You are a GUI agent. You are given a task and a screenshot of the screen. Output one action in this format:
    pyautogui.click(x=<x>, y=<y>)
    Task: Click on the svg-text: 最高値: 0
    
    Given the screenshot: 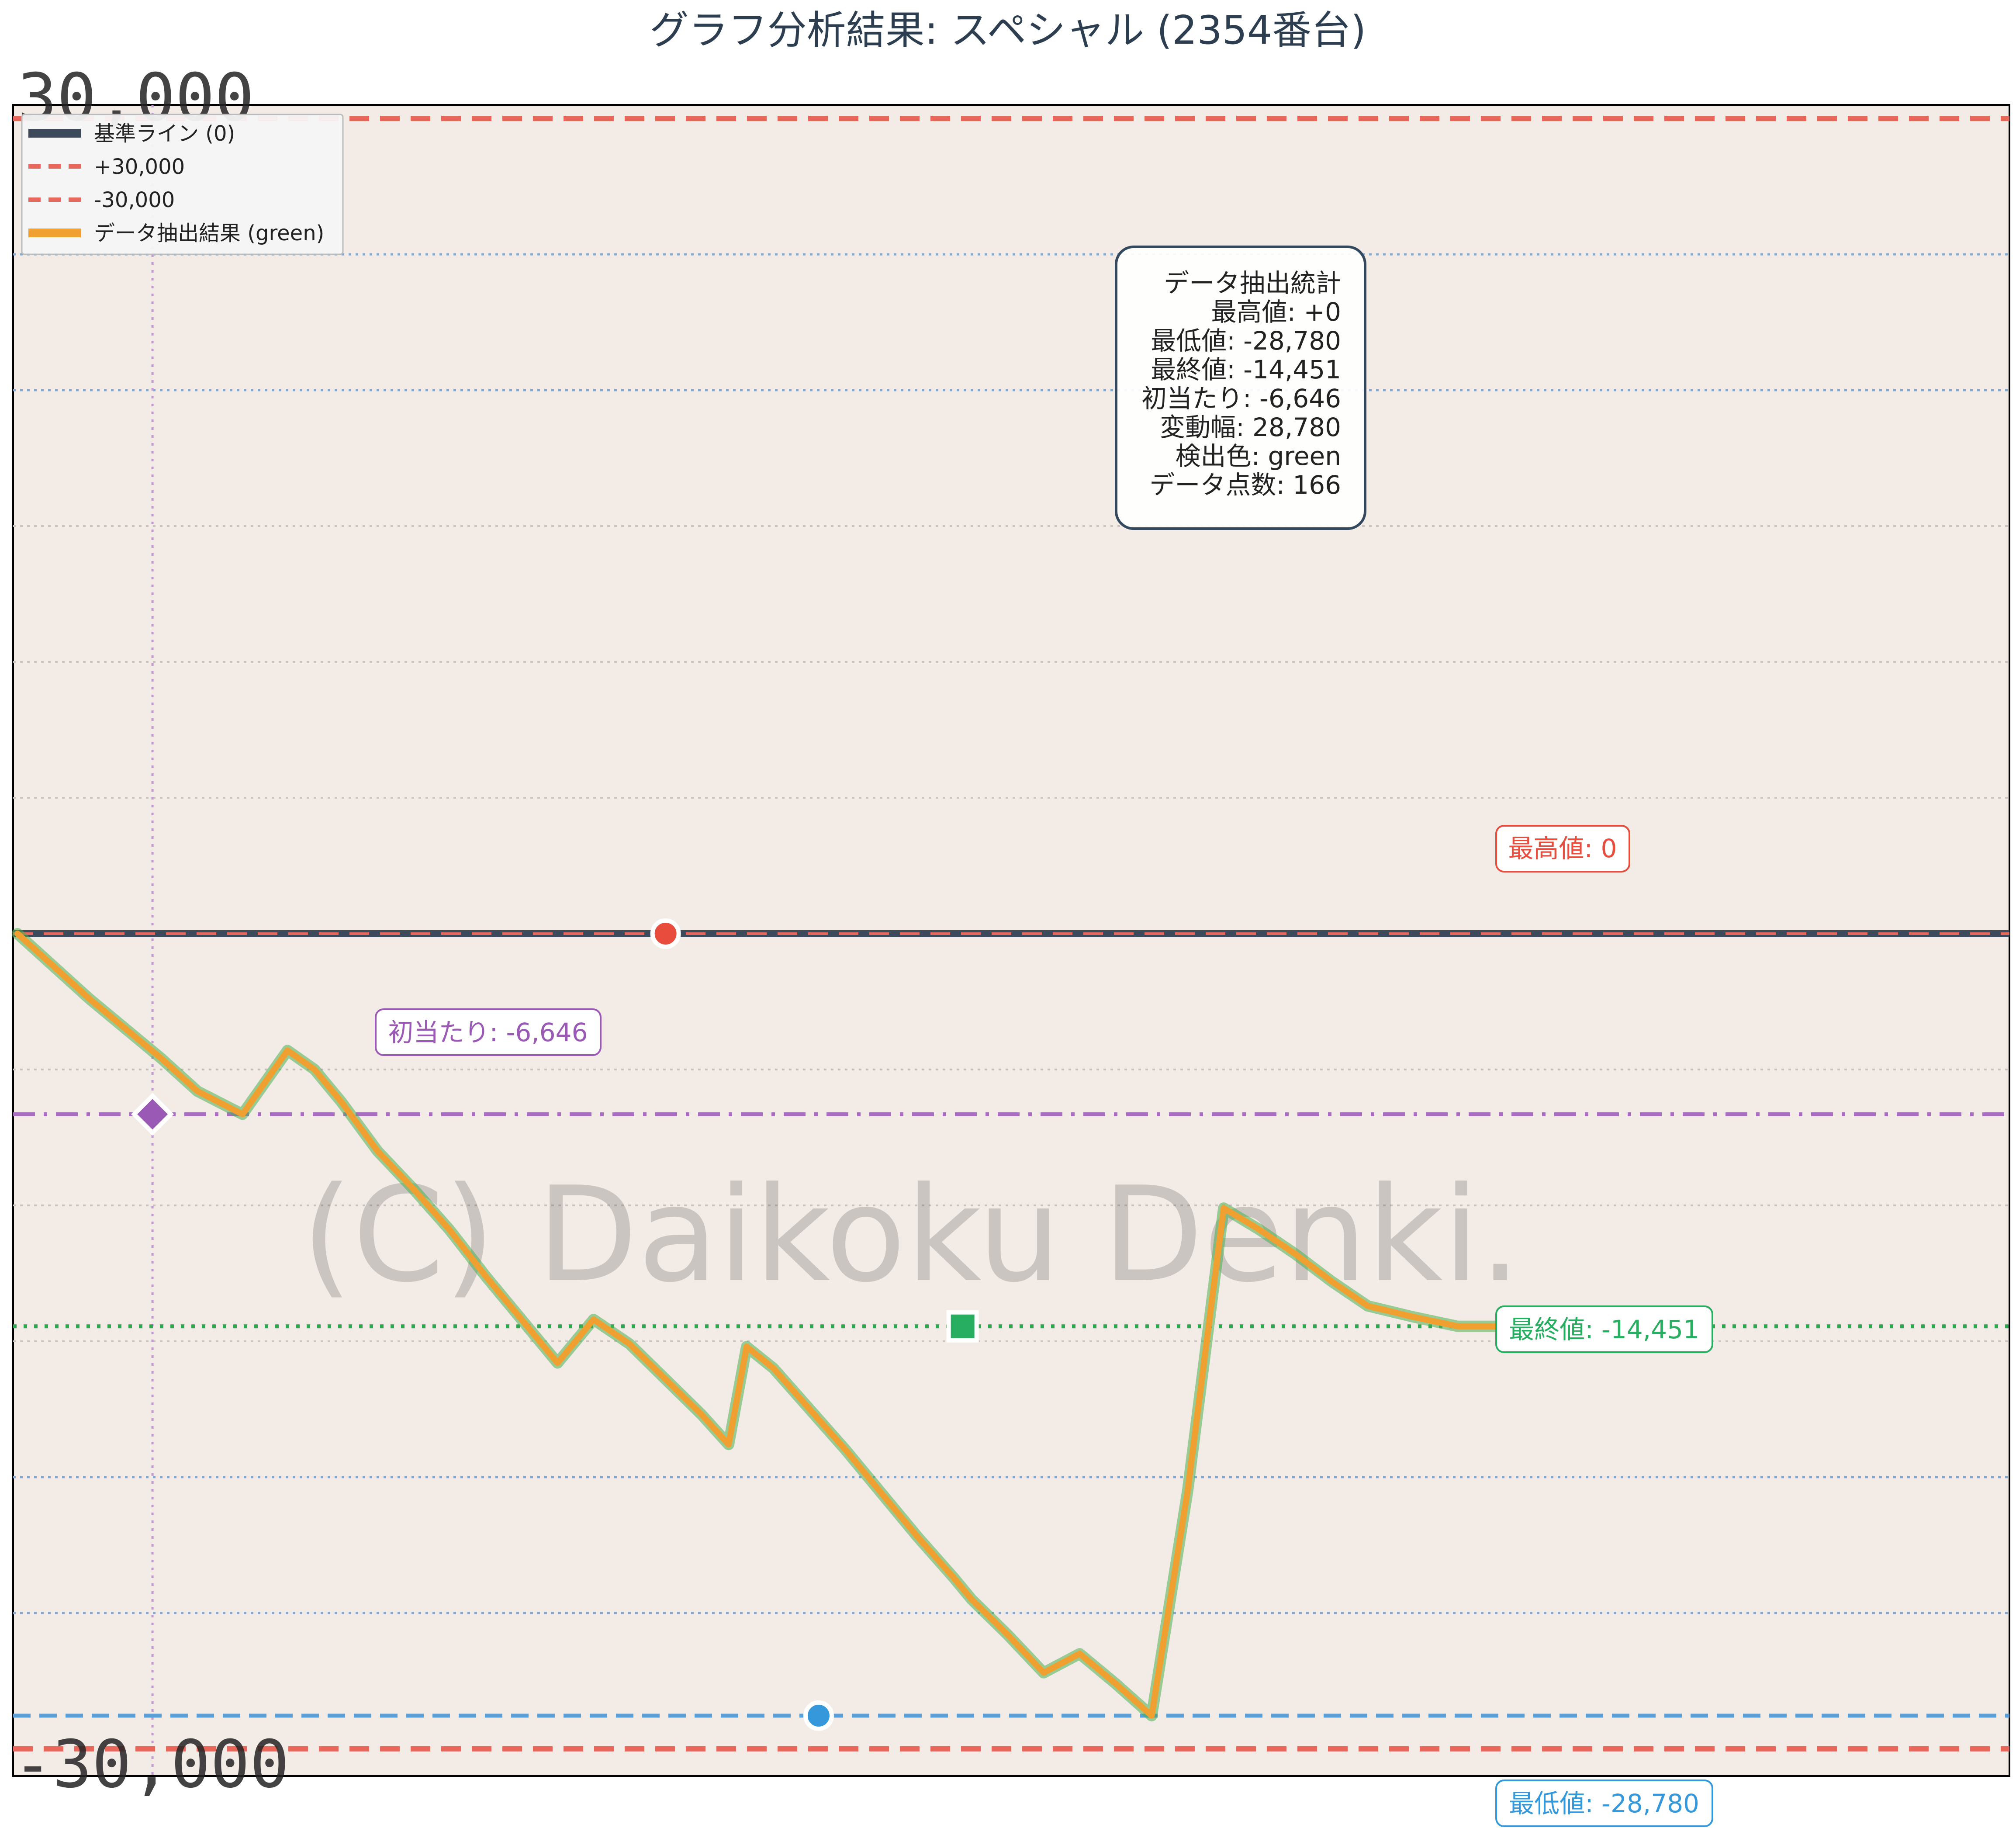 What is the action you would take?
    pyautogui.click(x=1562, y=848)
    